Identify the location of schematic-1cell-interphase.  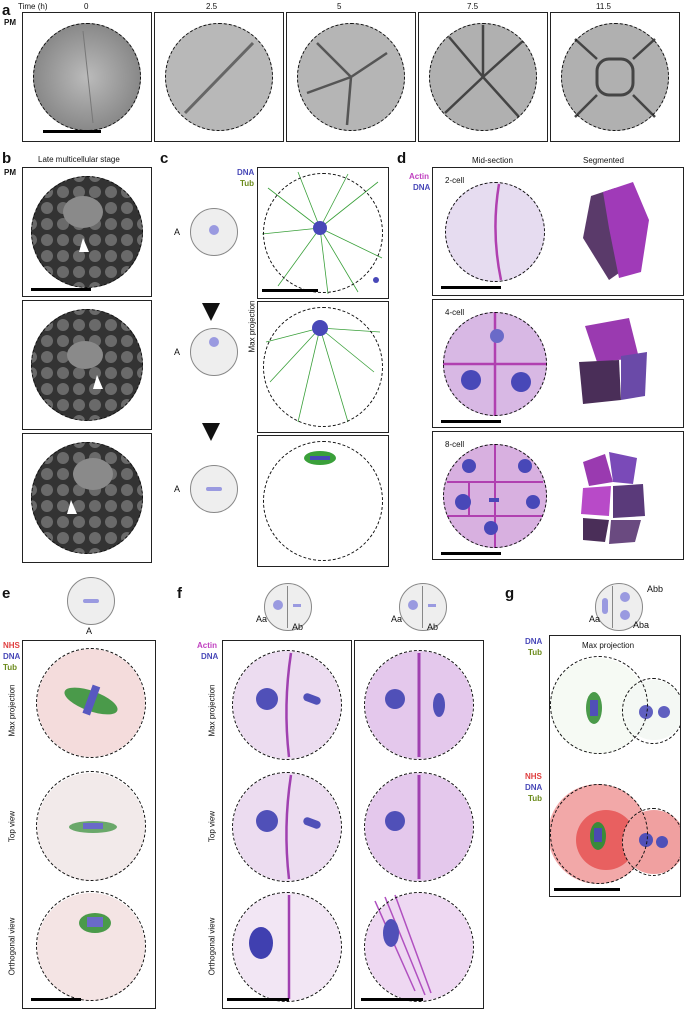
(214, 232).